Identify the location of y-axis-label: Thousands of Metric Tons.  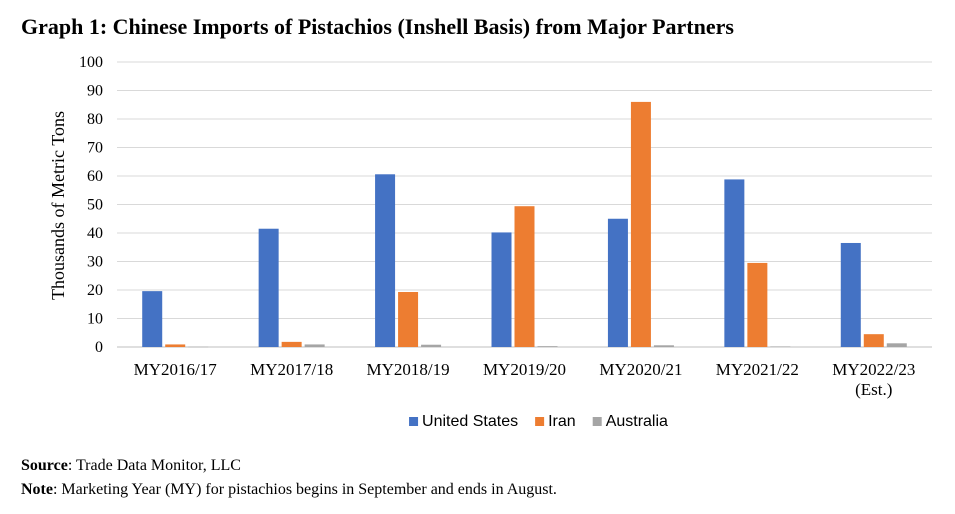
(58, 205).